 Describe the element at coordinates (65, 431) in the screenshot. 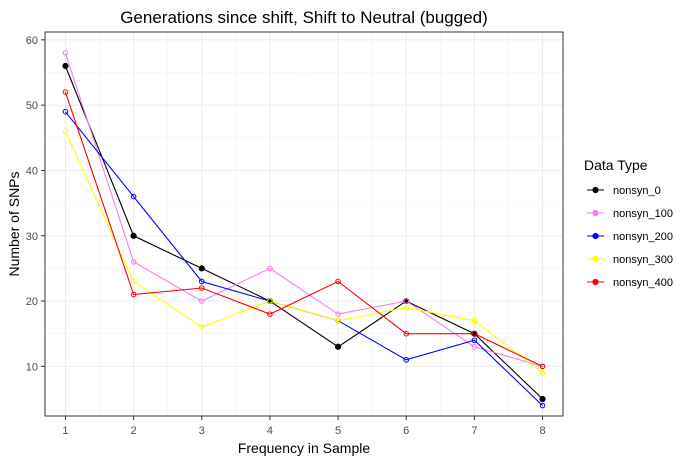

I see `x-tick-label: 1` at that location.